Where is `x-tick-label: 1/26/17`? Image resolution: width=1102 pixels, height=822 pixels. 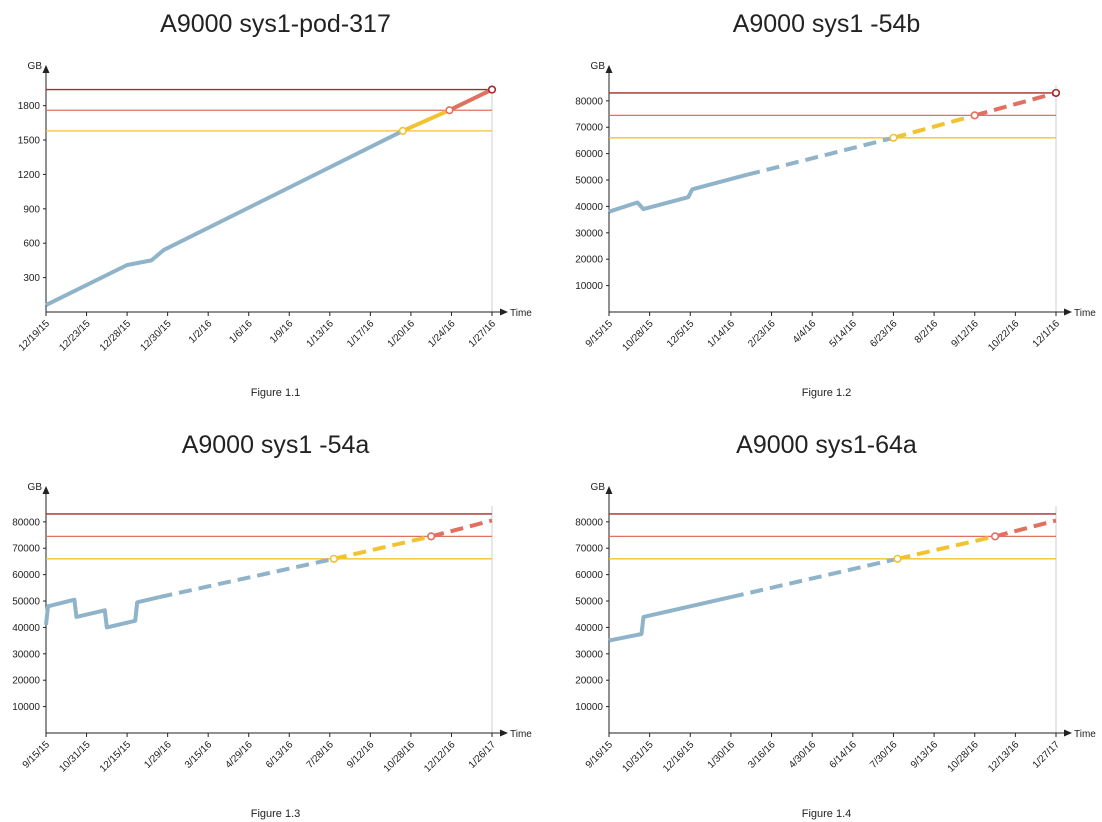
x-tick-label: 1/26/17 is located at coordinates (483, 755).